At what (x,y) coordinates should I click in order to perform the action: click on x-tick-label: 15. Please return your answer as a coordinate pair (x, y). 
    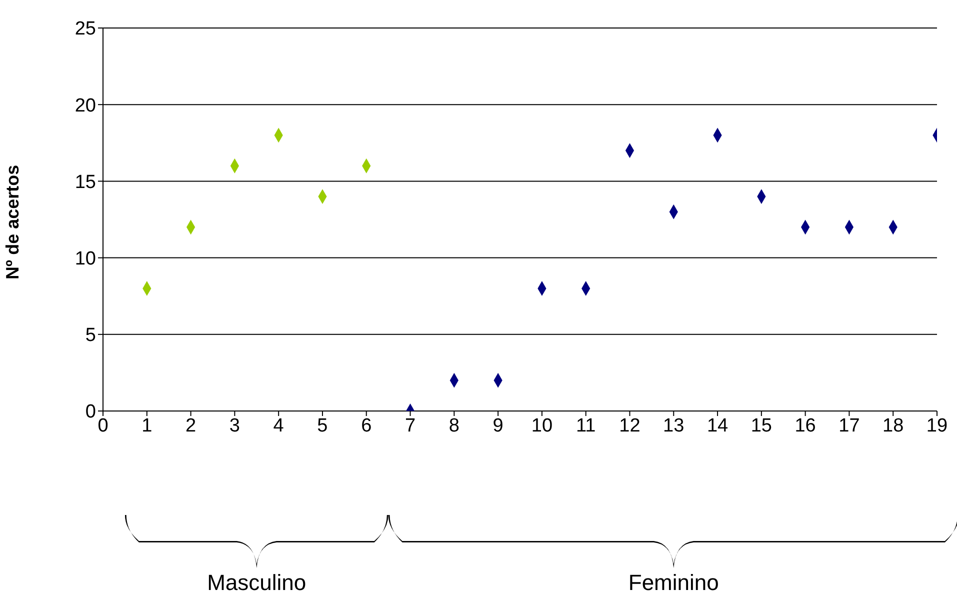
    Looking at the image, I should click on (761, 425).